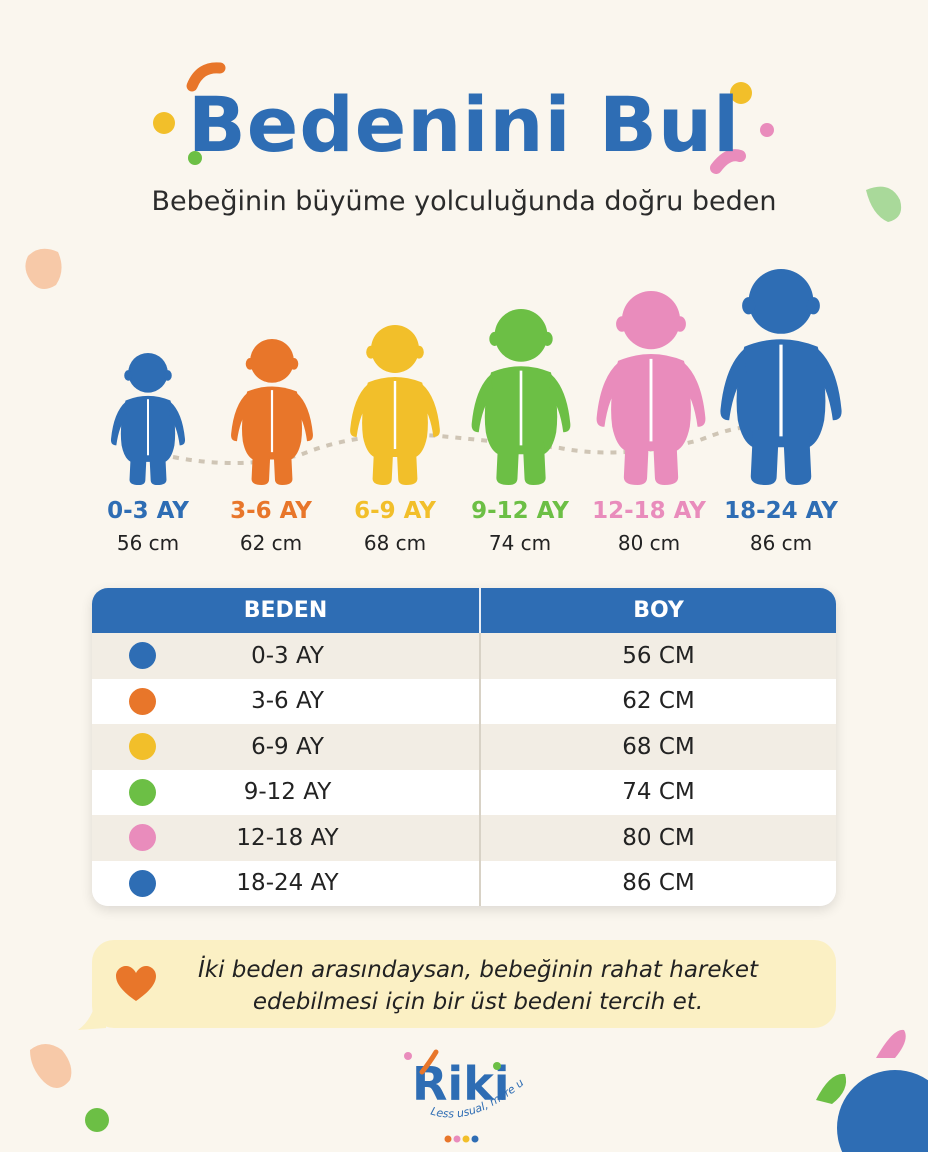  I want to click on table-row: 3-6 AY 62 CM, so click(464, 701).